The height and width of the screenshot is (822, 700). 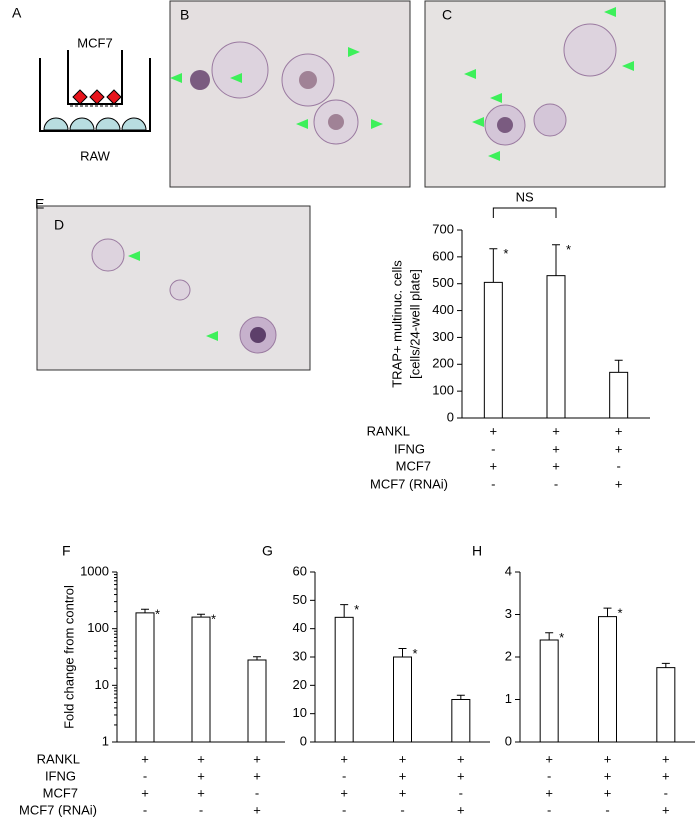 I want to click on micrograph: C, so click(x=545, y=94).